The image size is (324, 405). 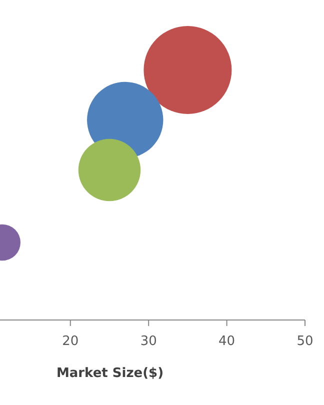 What do you see at coordinates (227, 341) in the screenshot?
I see `x-tick-label: 40` at bounding box center [227, 341].